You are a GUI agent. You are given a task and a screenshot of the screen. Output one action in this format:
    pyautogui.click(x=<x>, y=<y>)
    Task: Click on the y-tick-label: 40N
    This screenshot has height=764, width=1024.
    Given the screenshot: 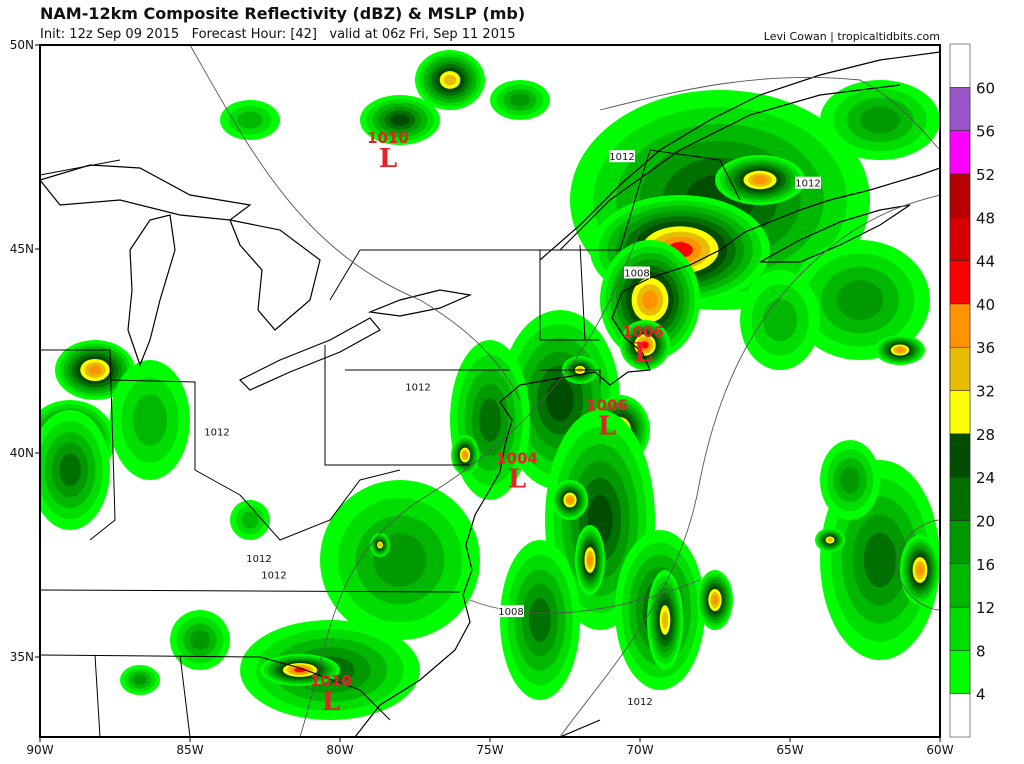 What is the action you would take?
    pyautogui.click(x=22, y=453)
    